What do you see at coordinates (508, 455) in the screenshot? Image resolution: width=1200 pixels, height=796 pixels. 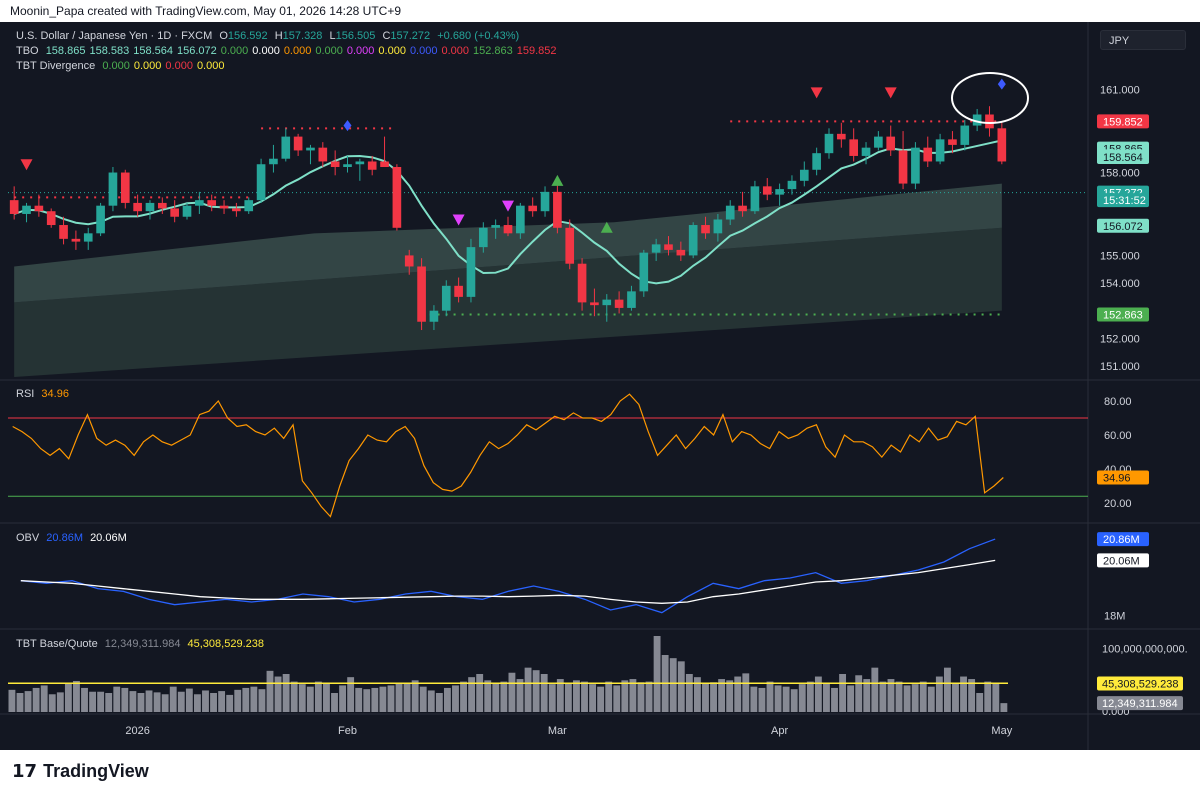 I see `rsi-line` at bounding box center [508, 455].